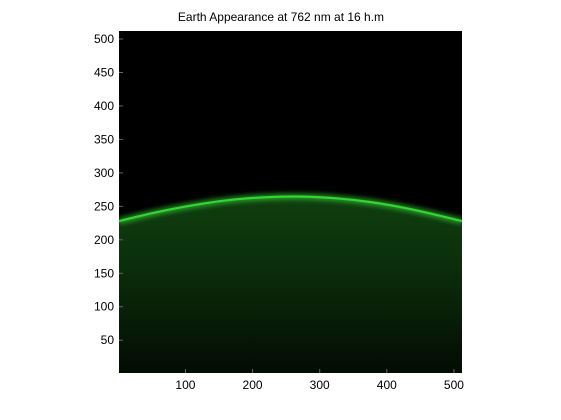 This screenshot has height=420, width=561. What do you see at coordinates (104, 240) in the screenshot?
I see `y-tick-label: 200` at bounding box center [104, 240].